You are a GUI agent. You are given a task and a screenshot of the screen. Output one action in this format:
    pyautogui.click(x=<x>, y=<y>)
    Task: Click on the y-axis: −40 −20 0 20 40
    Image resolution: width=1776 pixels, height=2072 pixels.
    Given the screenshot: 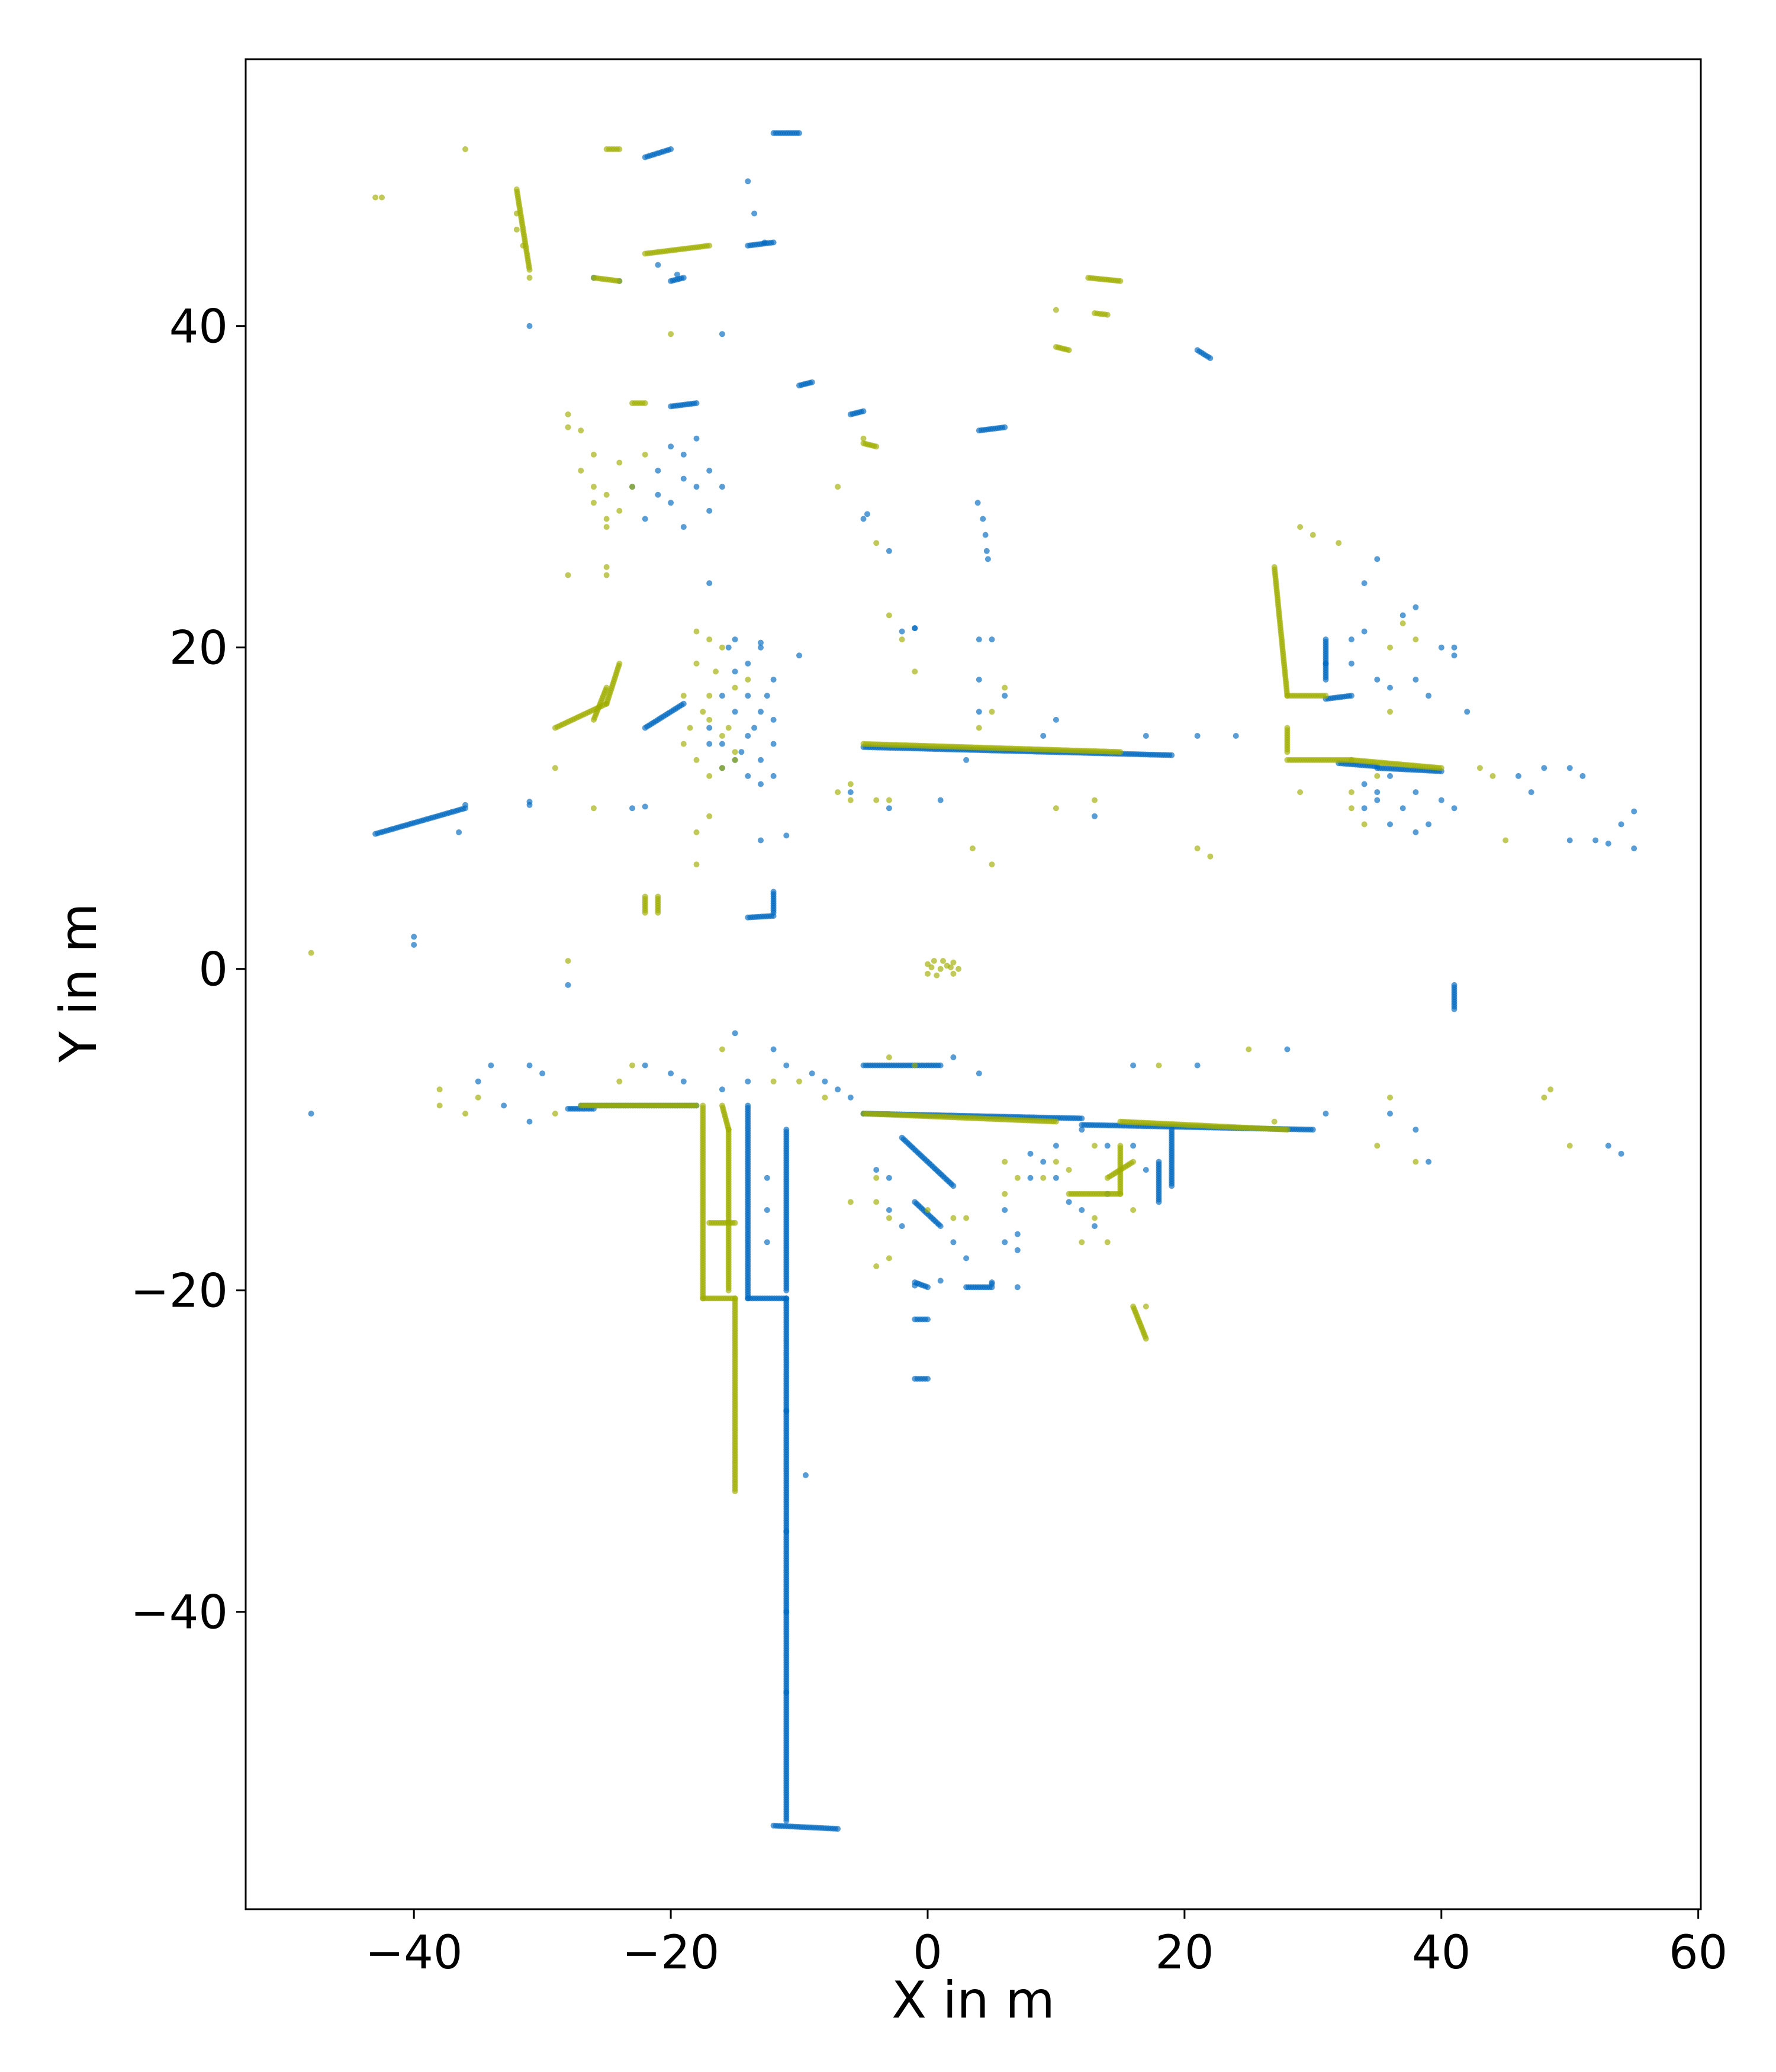 What is the action you would take?
    pyautogui.click(x=188, y=970)
    